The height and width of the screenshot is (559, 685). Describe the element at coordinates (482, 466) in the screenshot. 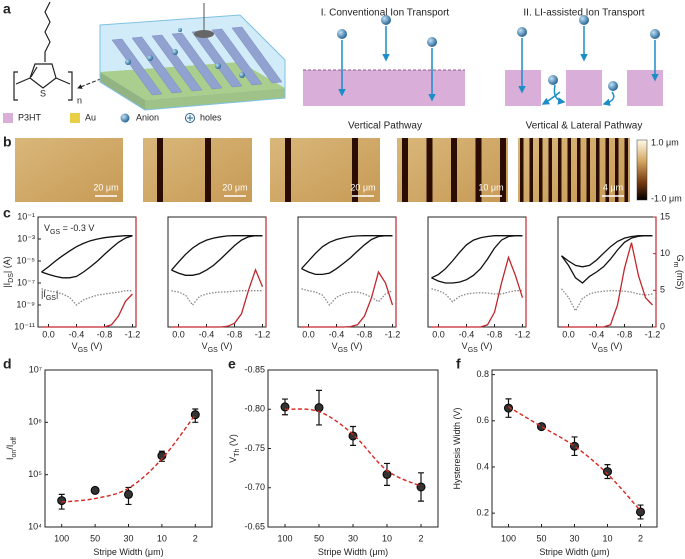

I see `y-tick-label: 0.4` at that location.